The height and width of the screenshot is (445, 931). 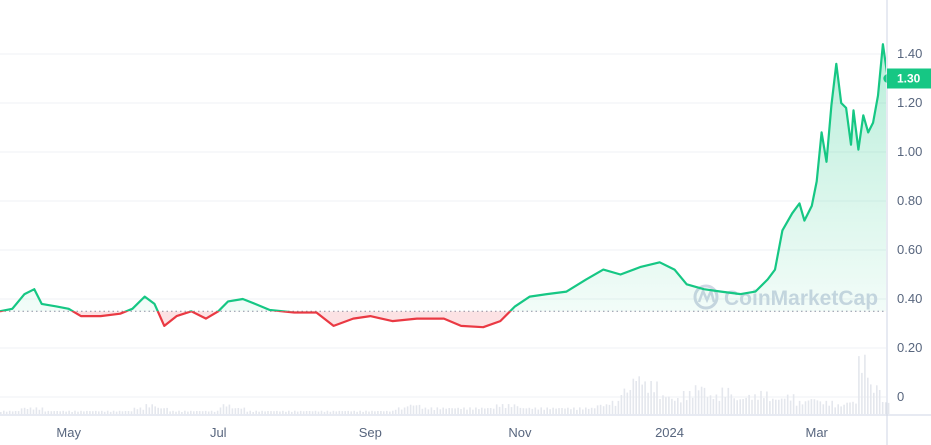 What do you see at coordinates (443, 319) in the screenshot?
I see `area-fill-down` at bounding box center [443, 319].